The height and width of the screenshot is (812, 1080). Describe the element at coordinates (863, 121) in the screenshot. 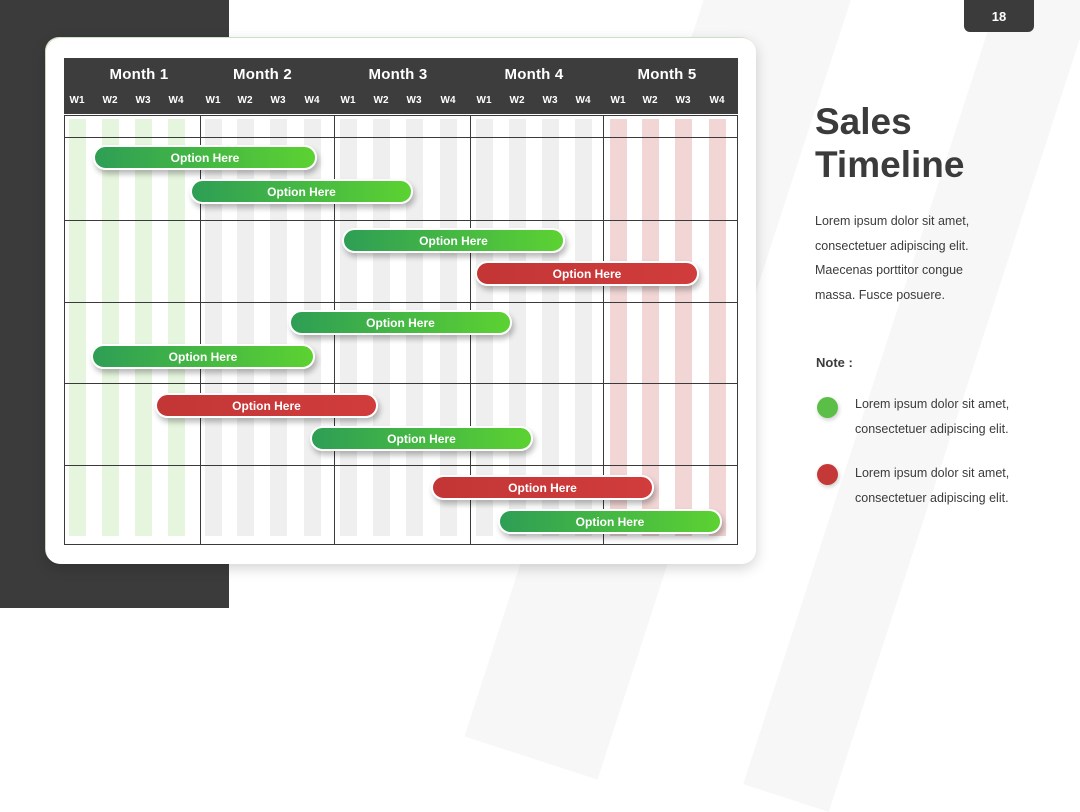

I see `title-line: Sales` at that location.